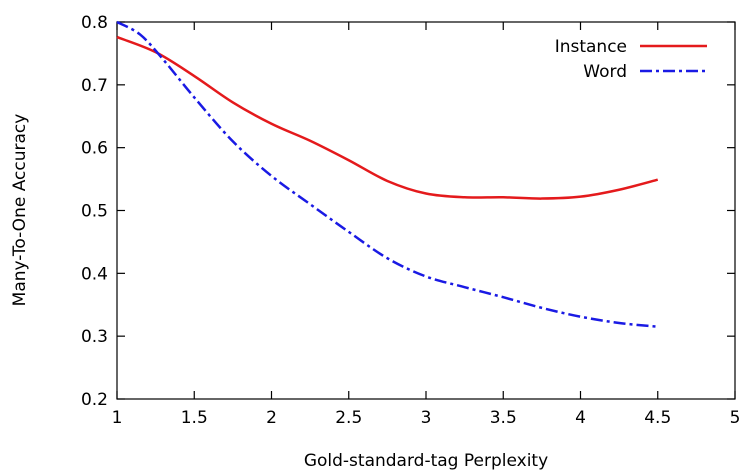 The image size is (744, 473). I want to click on y-tick-label: 0.3, so click(94, 337).